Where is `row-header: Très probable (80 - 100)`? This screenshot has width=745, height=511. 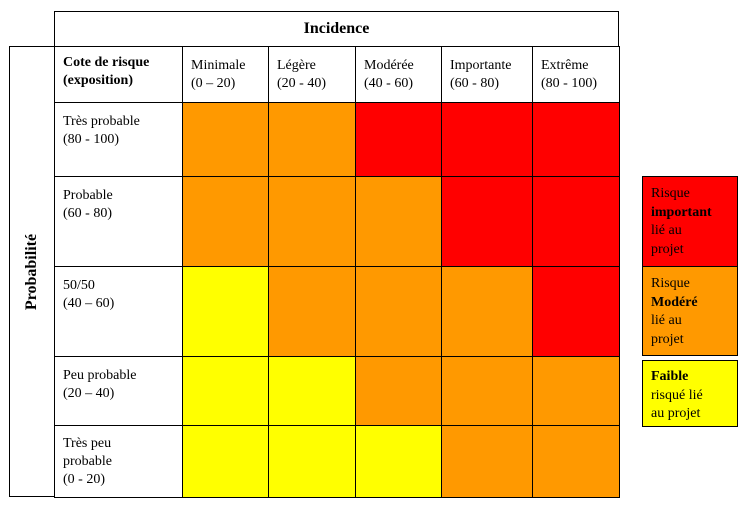
row-header: Très probable (80 - 100) is located at coordinates (118, 139).